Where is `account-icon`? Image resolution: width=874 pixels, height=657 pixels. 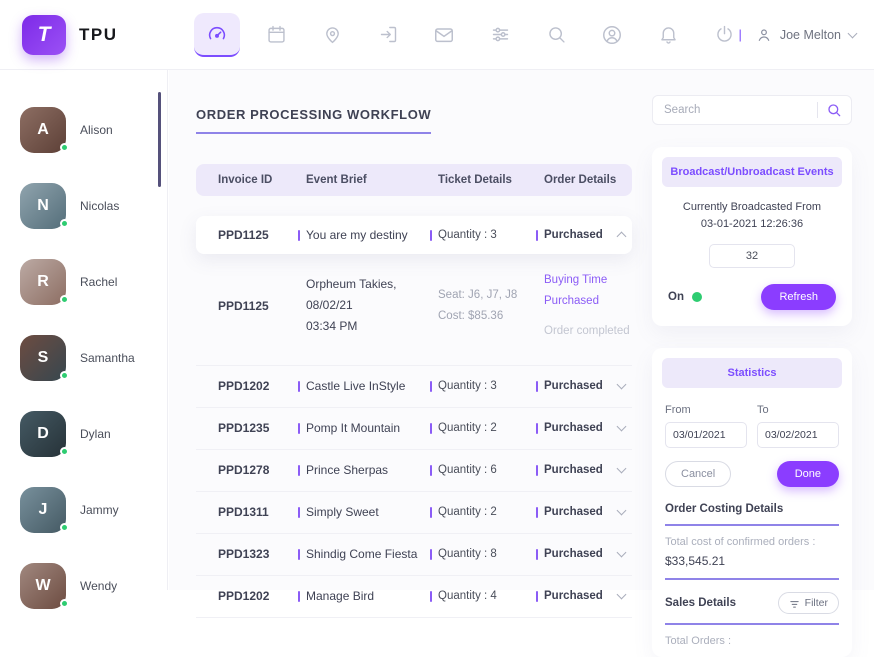
account-icon is located at coordinates (612, 35).